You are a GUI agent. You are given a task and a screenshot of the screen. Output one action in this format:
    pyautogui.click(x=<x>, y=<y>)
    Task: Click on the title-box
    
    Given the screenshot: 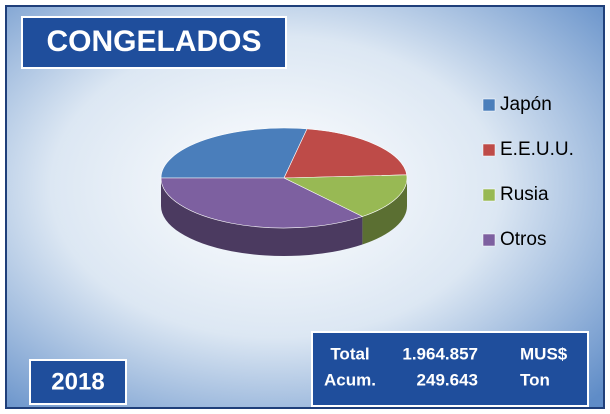 What is the action you would take?
    pyautogui.click(x=154, y=42)
    